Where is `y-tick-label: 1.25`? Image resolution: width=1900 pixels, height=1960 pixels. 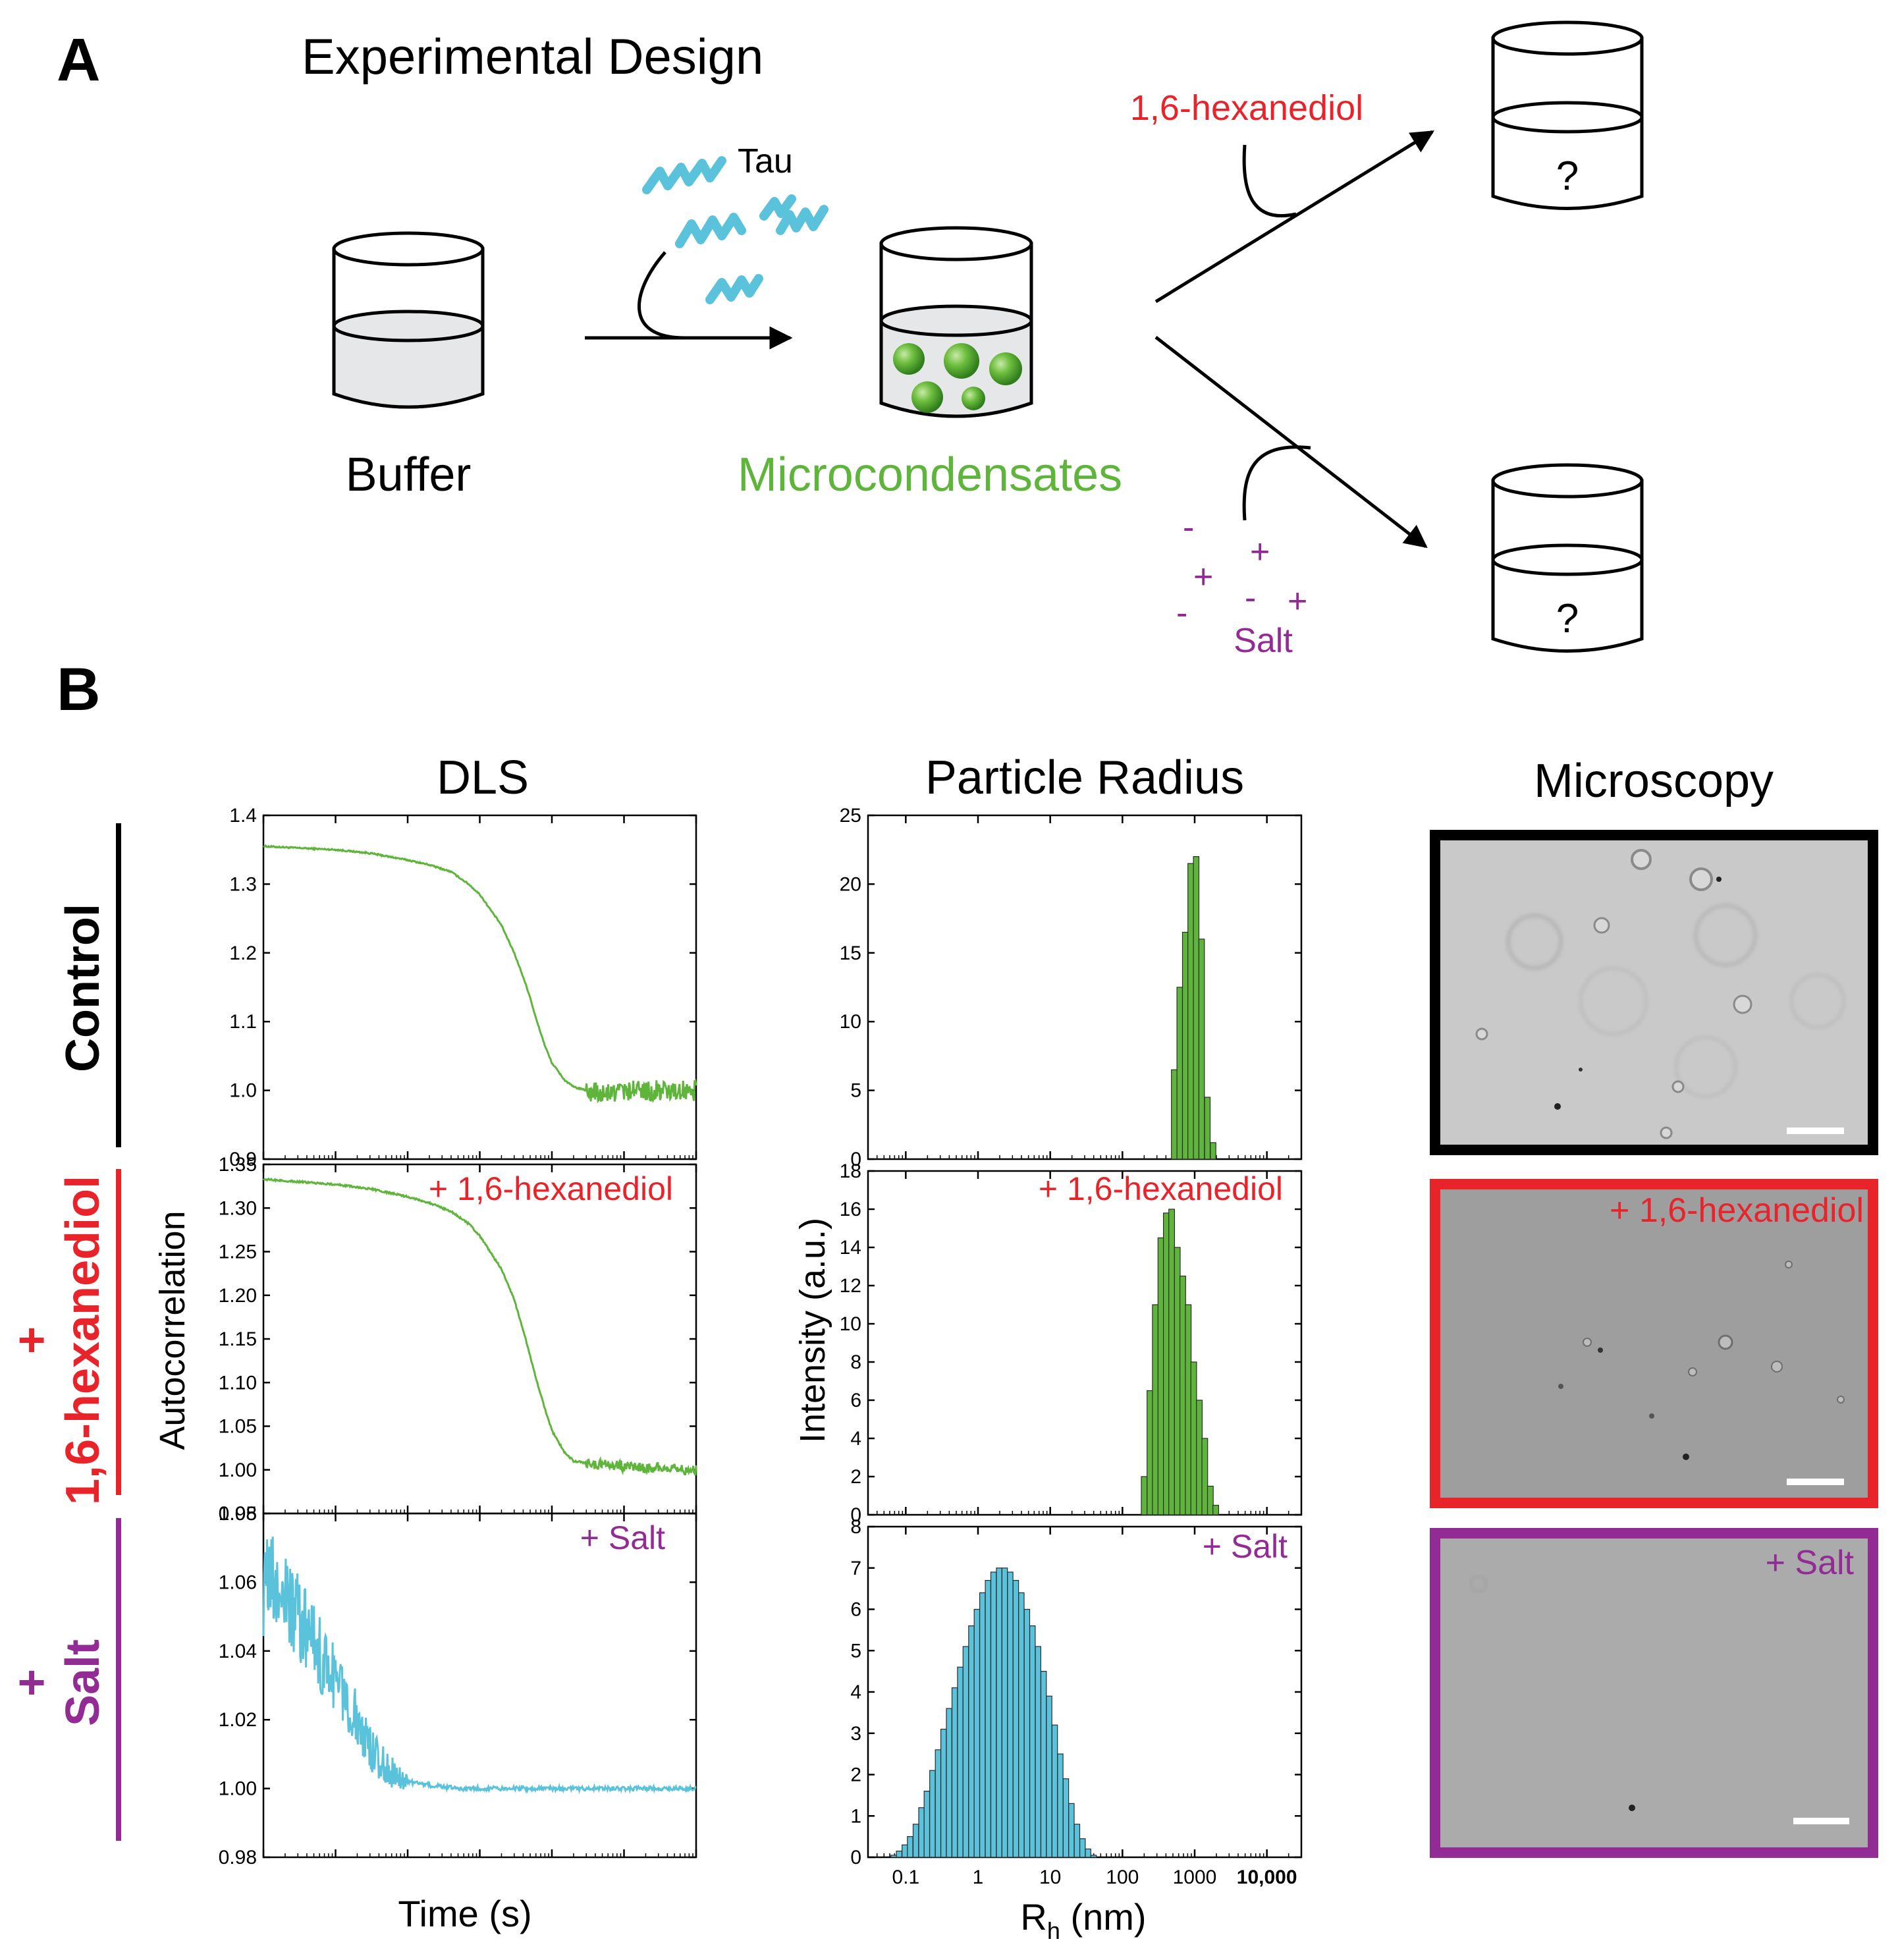
y-tick-label: 1.25 is located at coordinates (238, 1252).